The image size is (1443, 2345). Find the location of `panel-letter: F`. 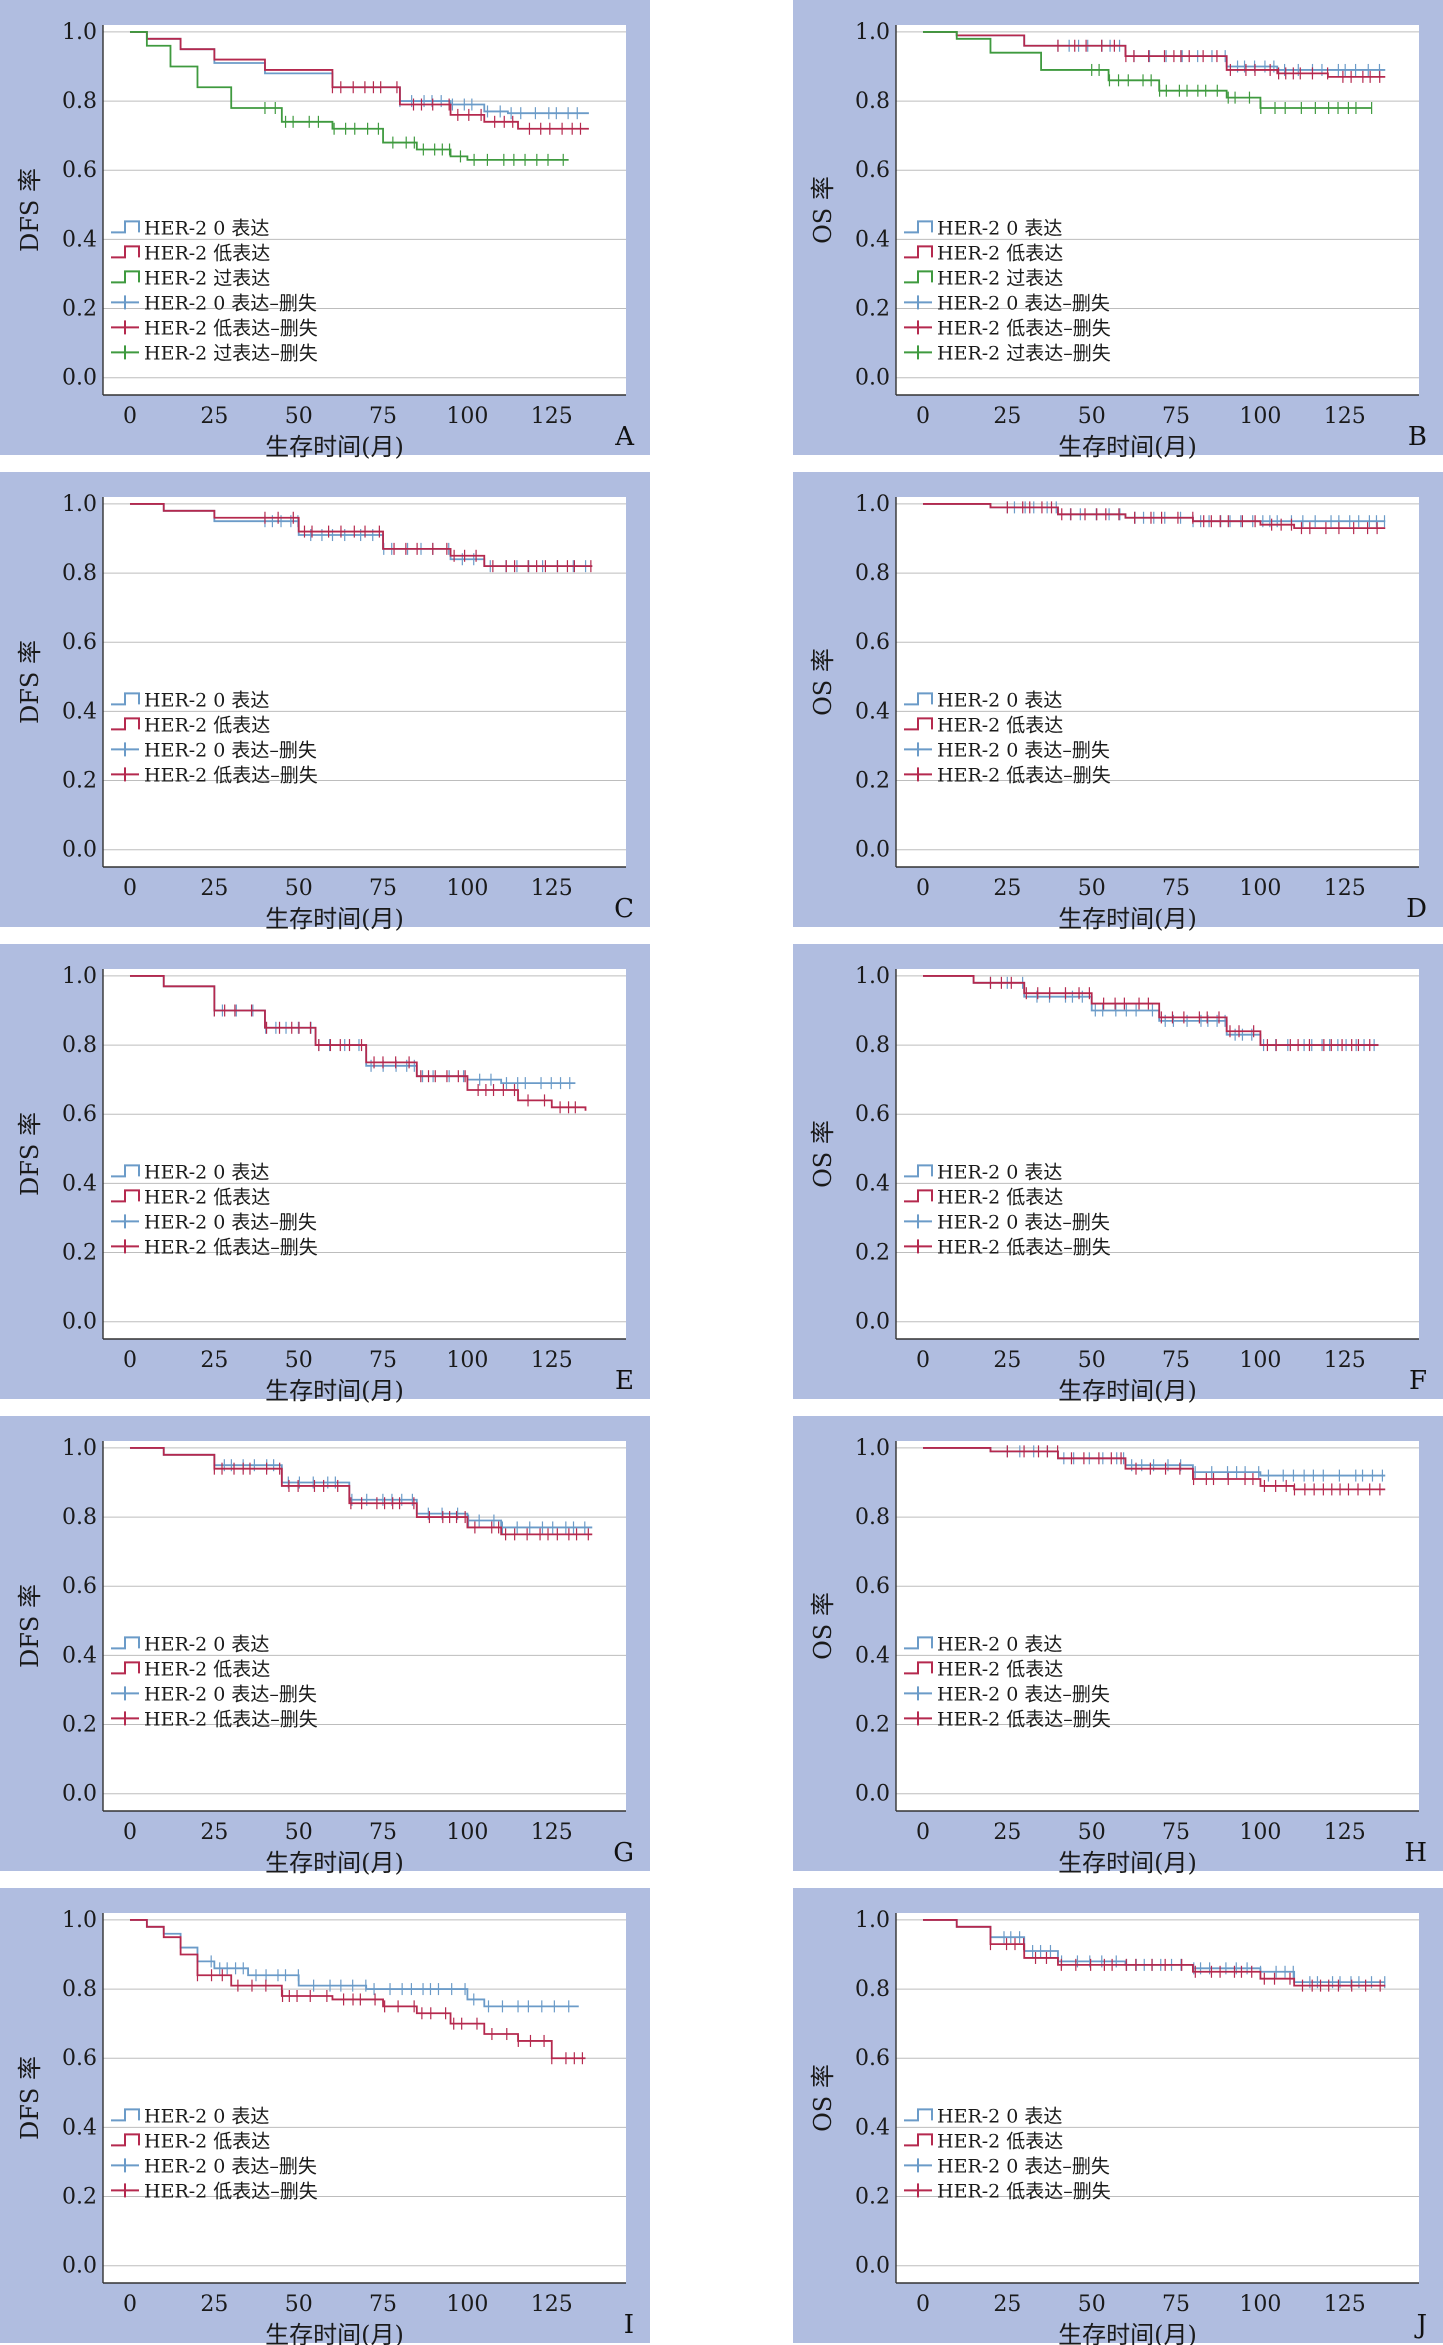

panel-letter: F is located at coordinates (1418, 1381).